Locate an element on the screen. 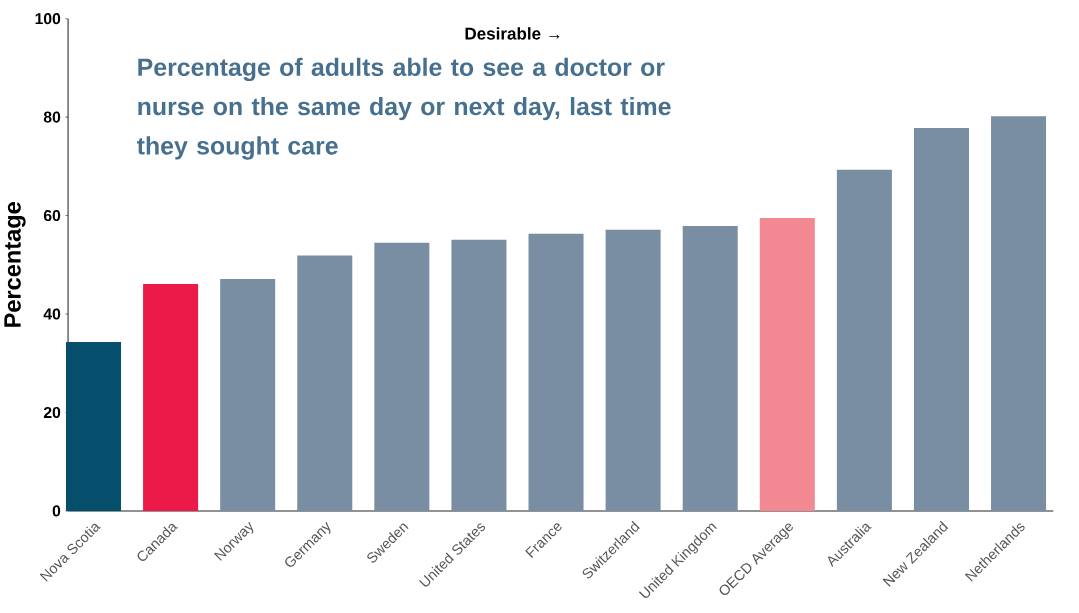  y-tick-label: 100 is located at coordinates (48, 19).